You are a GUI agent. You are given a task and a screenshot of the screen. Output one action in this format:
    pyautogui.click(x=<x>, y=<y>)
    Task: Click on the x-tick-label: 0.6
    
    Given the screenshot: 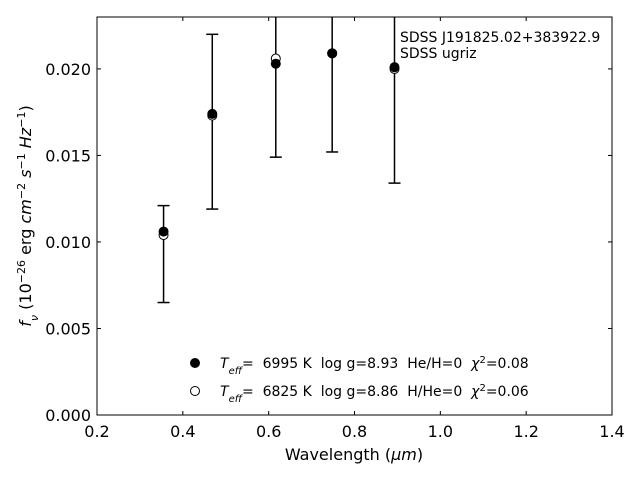 What is the action you would take?
    pyautogui.click(x=268, y=431)
    